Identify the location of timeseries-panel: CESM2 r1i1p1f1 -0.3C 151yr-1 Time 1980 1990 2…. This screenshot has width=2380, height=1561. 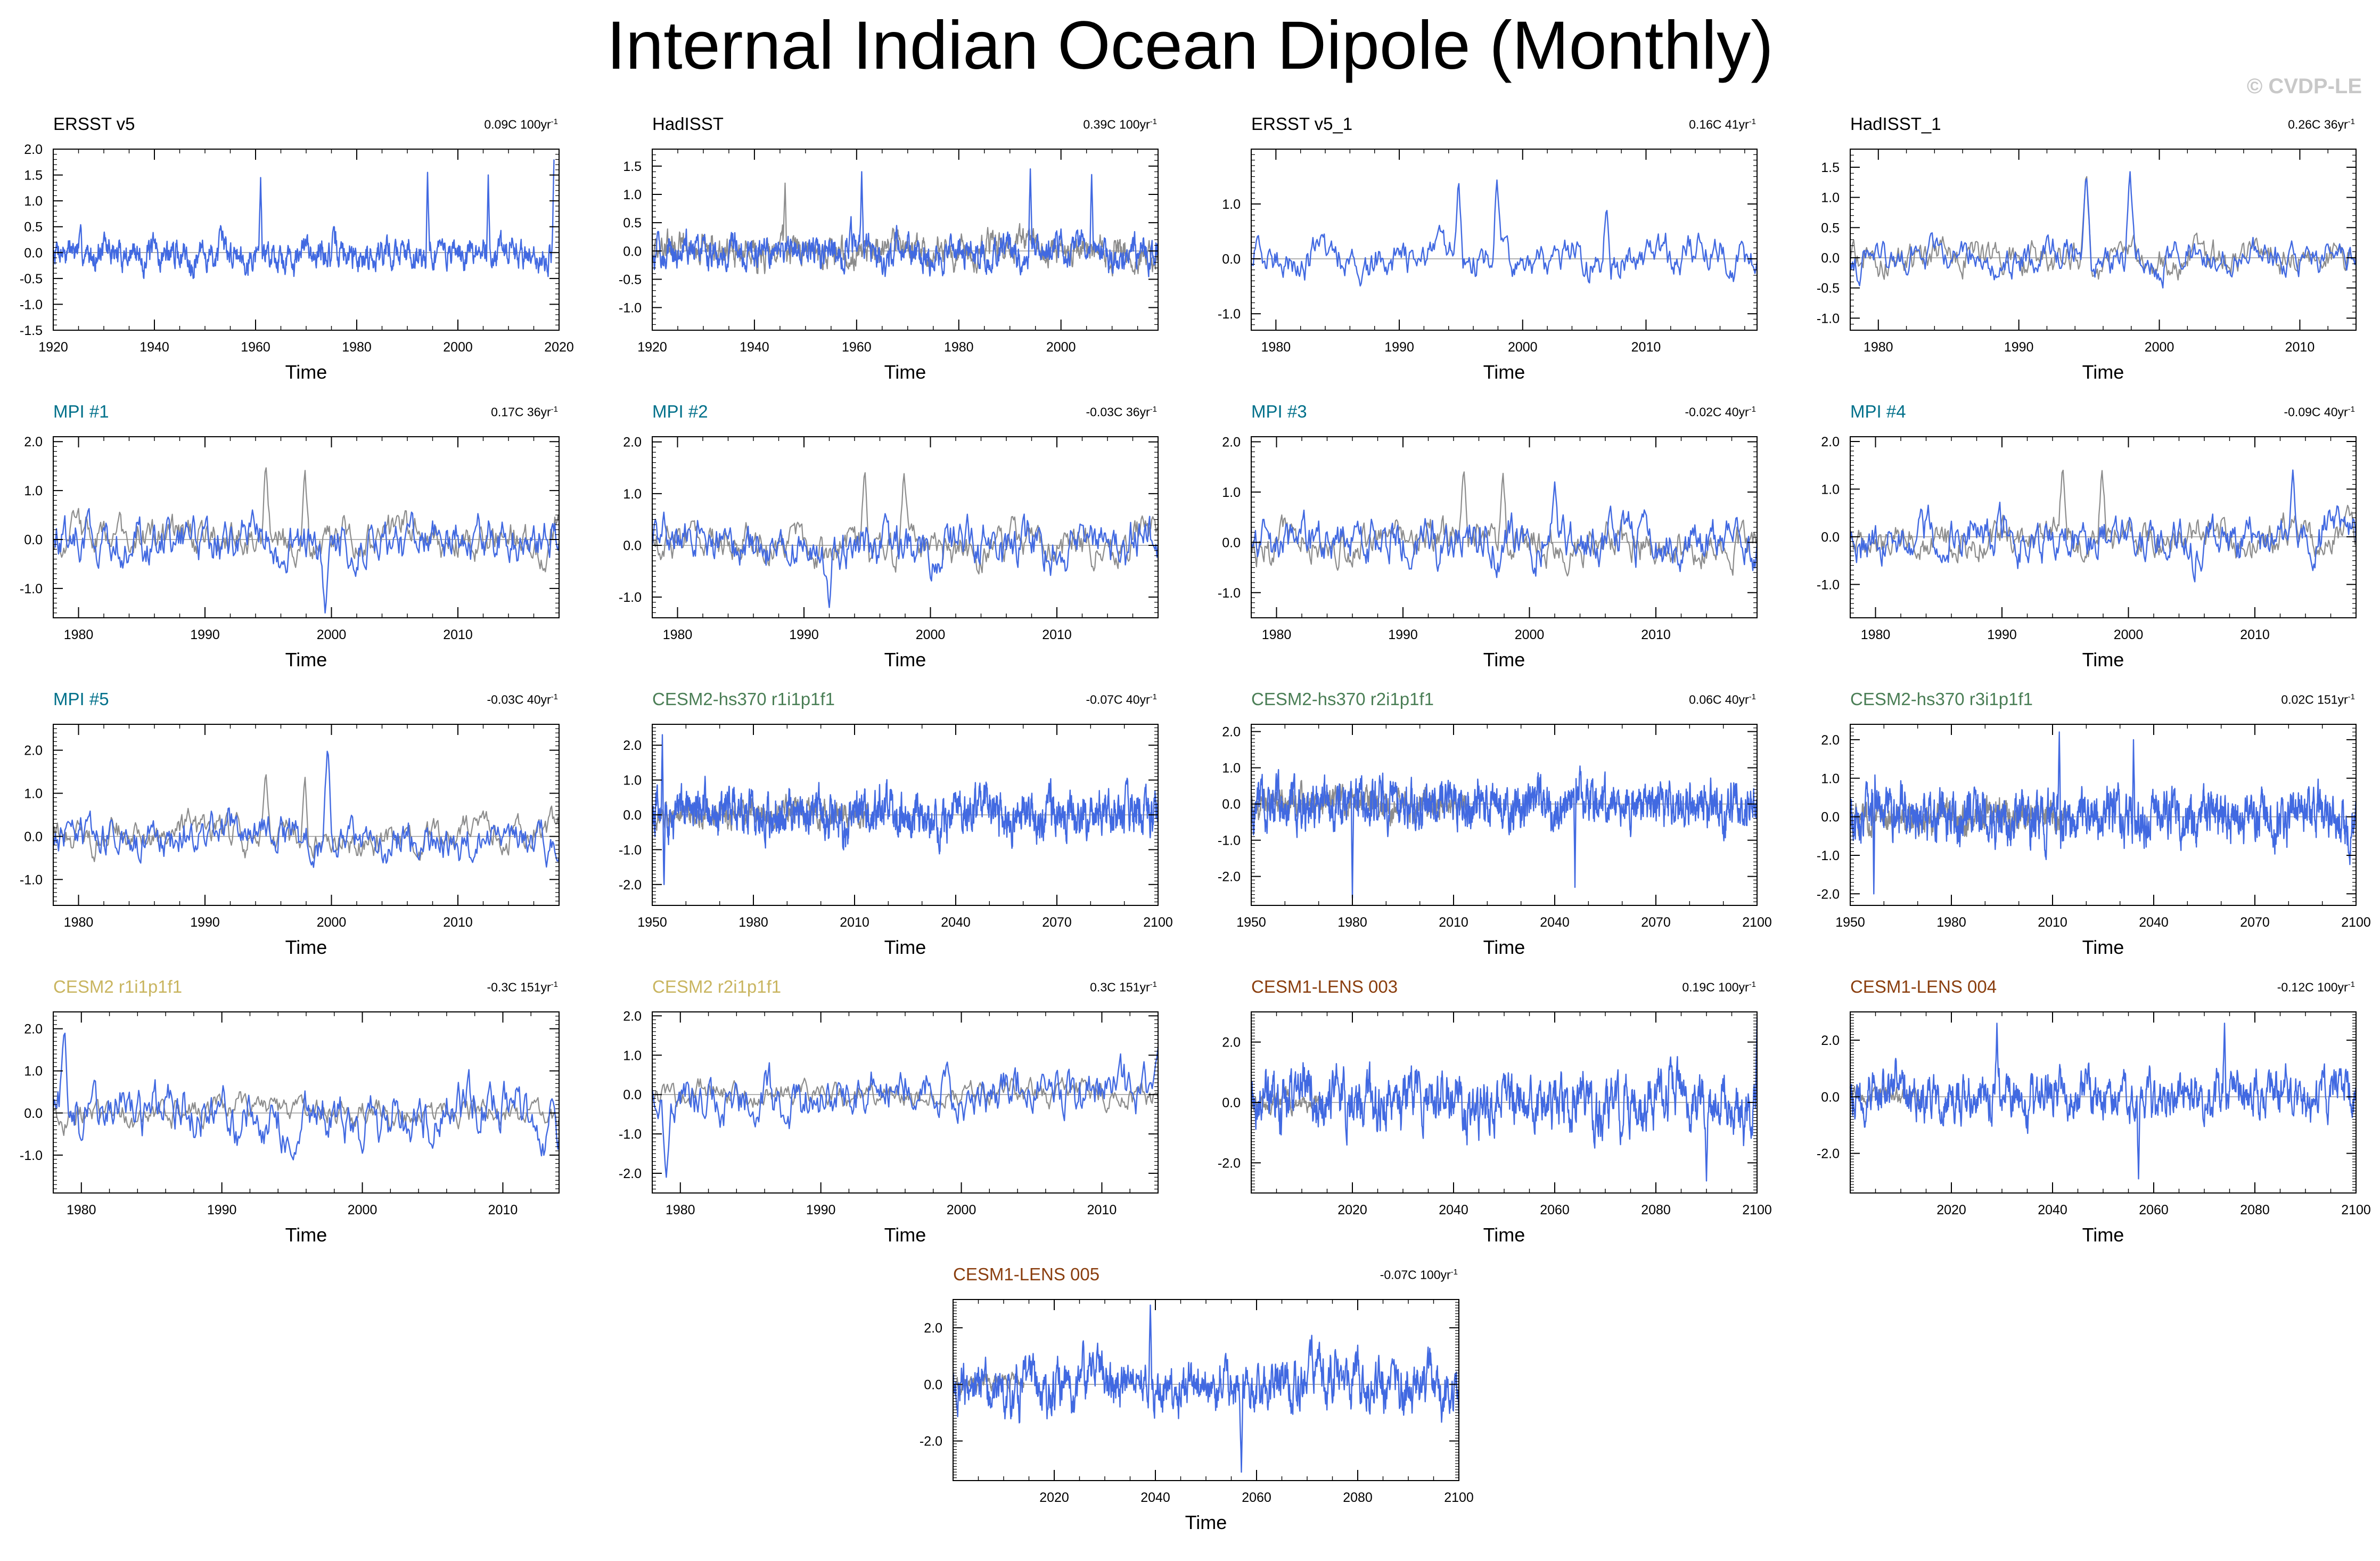
(298, 1113).